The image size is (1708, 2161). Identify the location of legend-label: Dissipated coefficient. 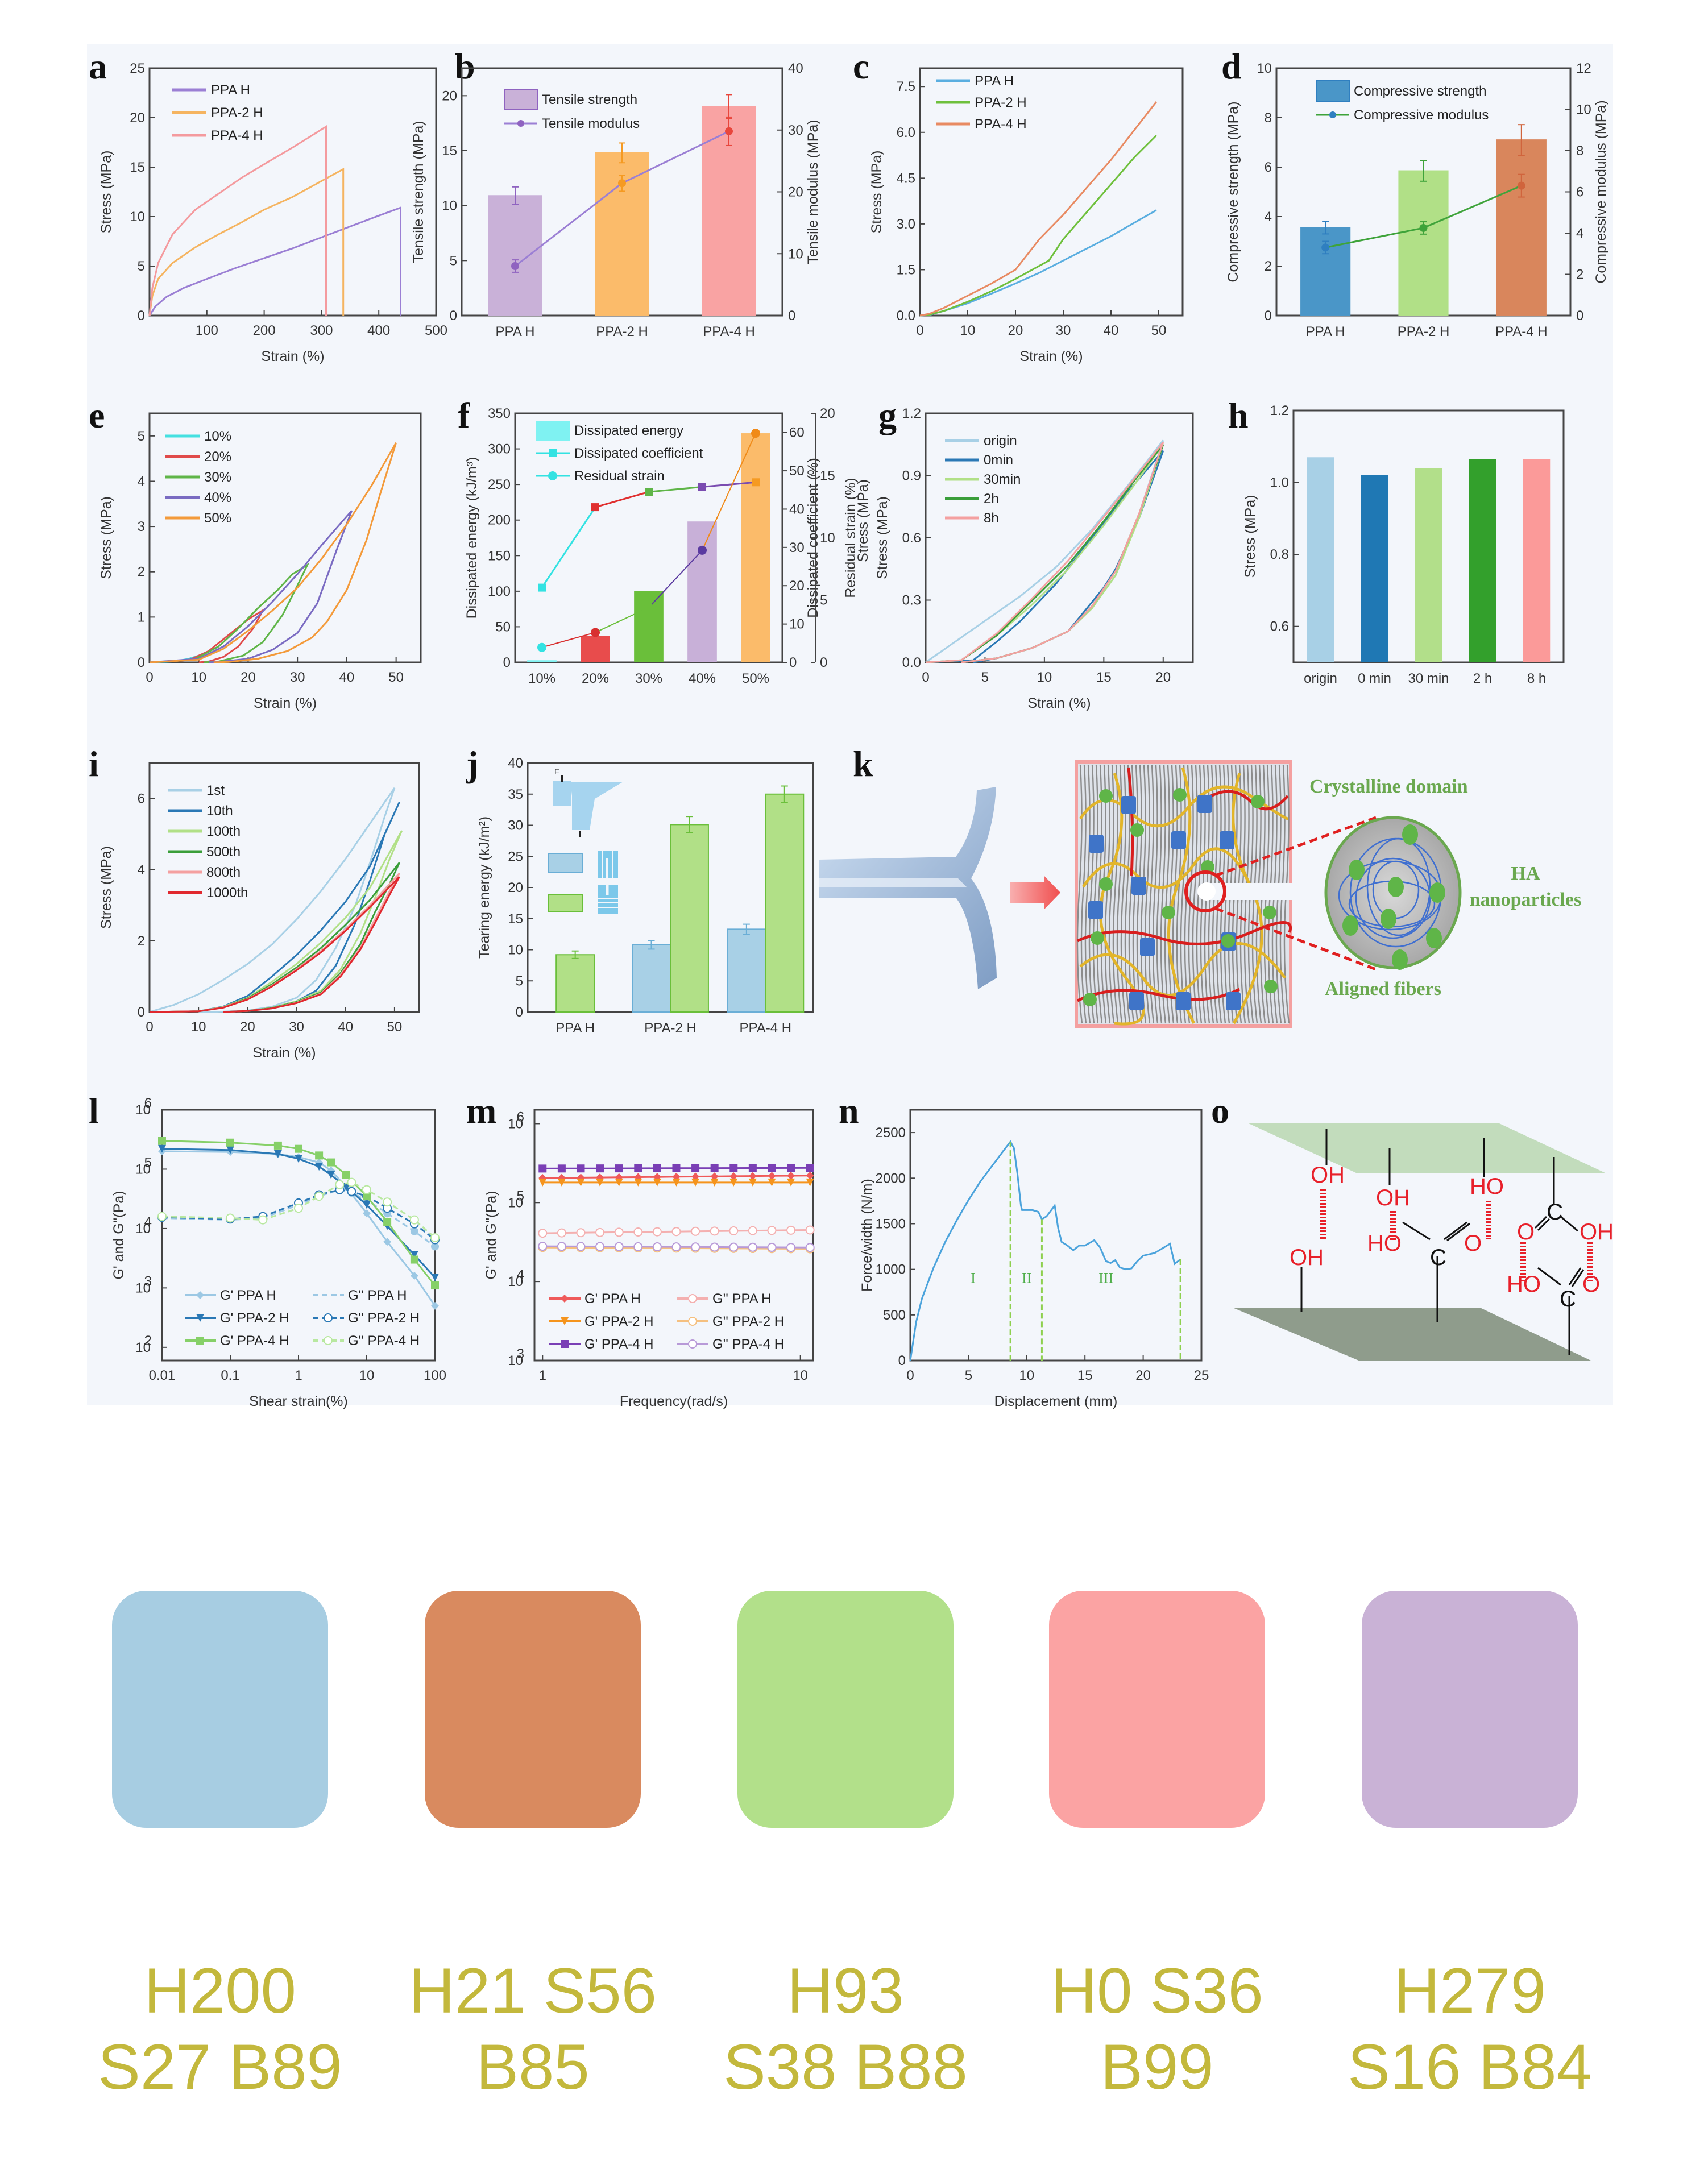
(638, 453).